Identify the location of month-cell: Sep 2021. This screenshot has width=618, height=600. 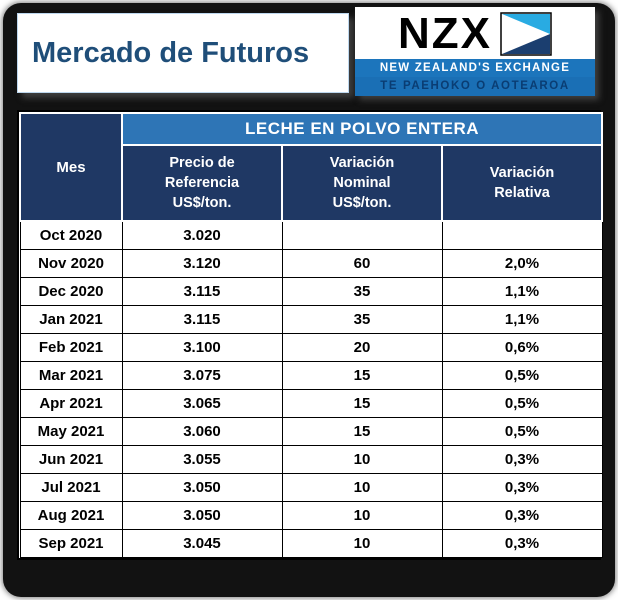
(71, 543).